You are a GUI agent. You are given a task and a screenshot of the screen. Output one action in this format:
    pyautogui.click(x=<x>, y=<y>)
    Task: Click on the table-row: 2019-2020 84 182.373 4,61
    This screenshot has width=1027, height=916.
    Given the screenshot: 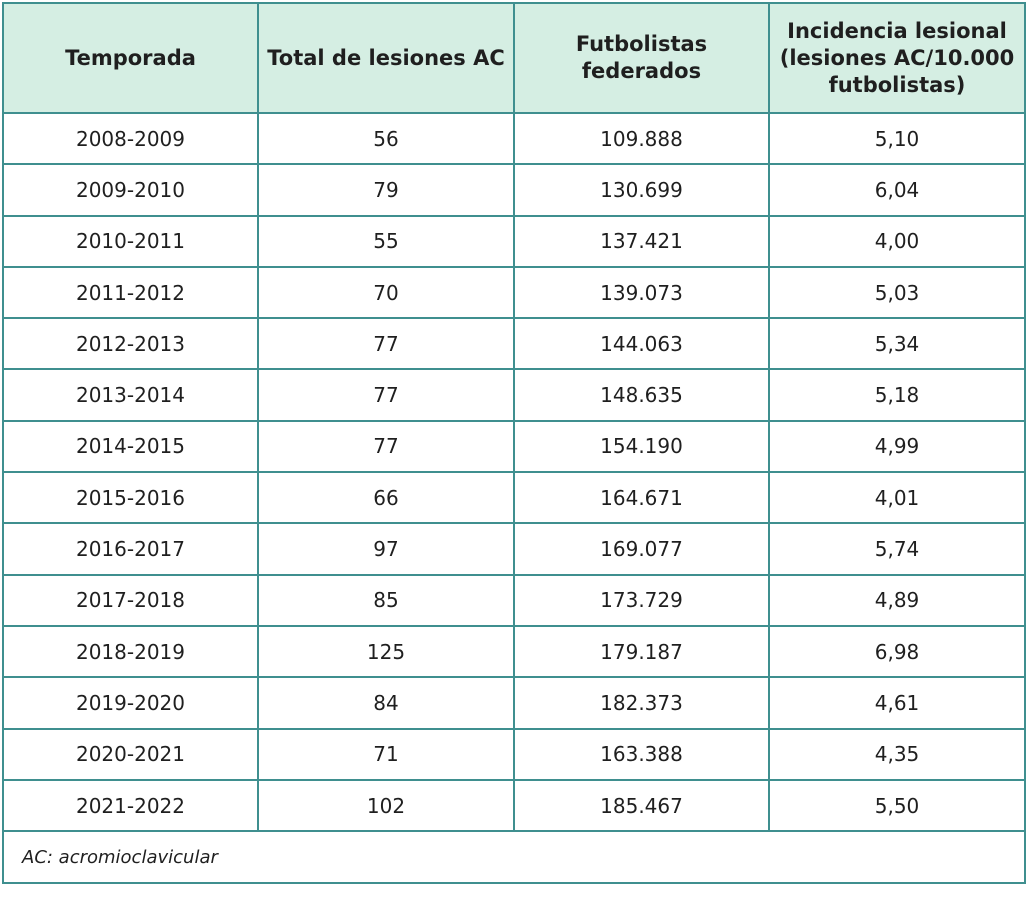 What is the action you would take?
    pyautogui.click(x=514, y=703)
    